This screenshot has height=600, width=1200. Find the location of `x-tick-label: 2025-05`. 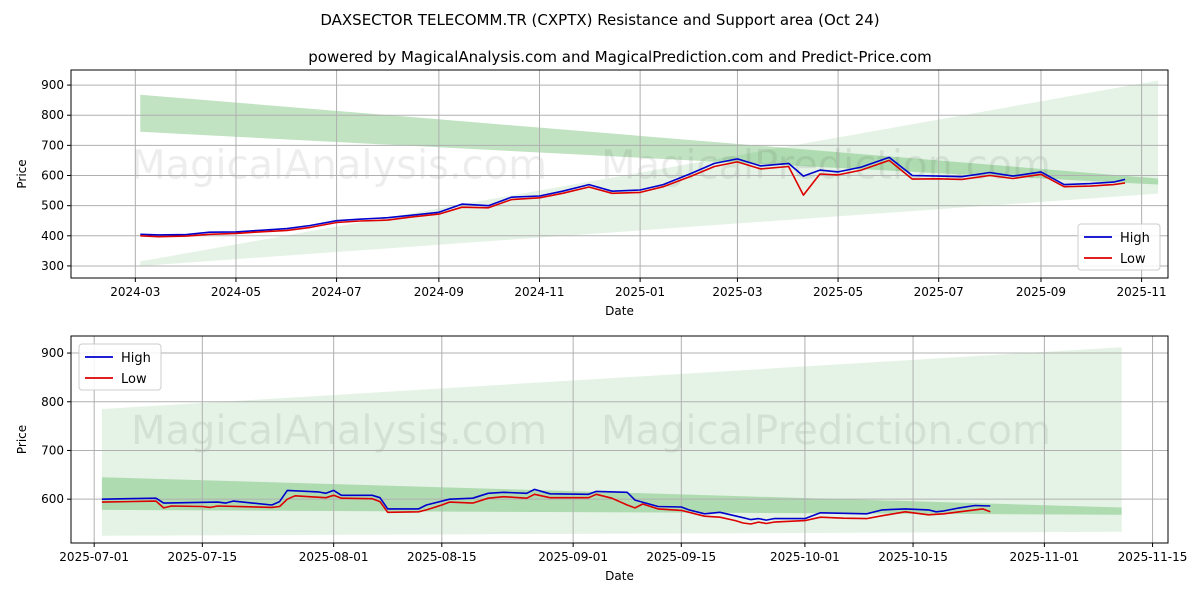

x-tick-label: 2025-05 is located at coordinates (838, 292).